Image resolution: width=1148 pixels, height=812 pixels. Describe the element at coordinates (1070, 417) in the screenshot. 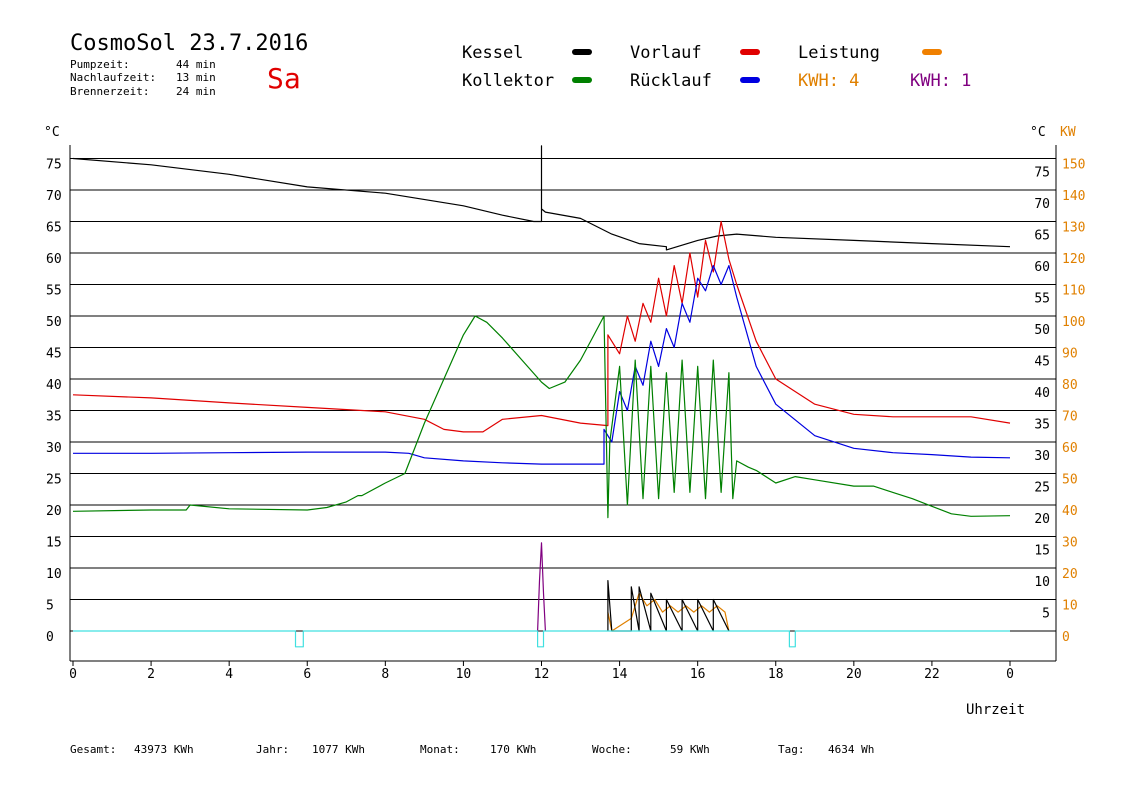

I see `right-tick-label-kw: 70` at that location.